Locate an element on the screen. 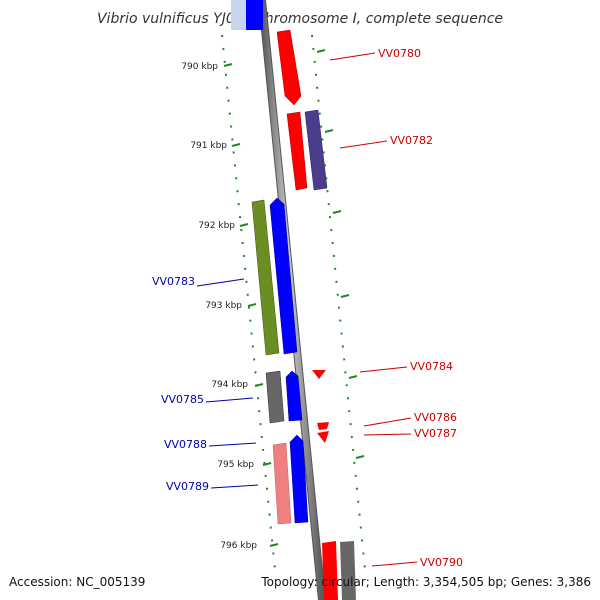 The width and height of the screenshot is (600, 600). gene-label-vv0780: VV0780 is located at coordinates (399, 53).